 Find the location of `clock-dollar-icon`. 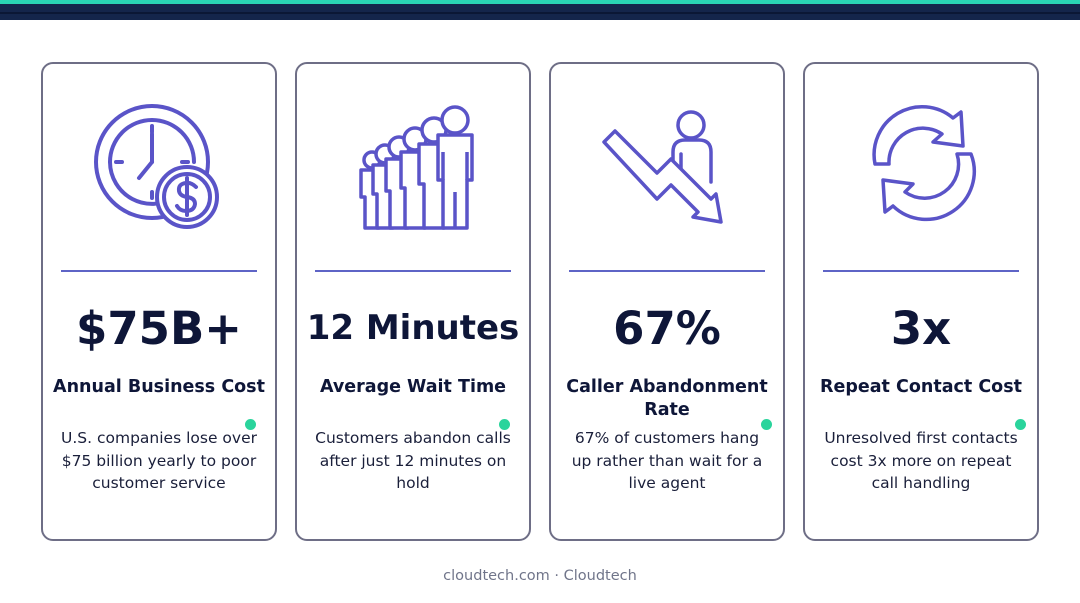

clock-dollar-icon is located at coordinates (161, 167).